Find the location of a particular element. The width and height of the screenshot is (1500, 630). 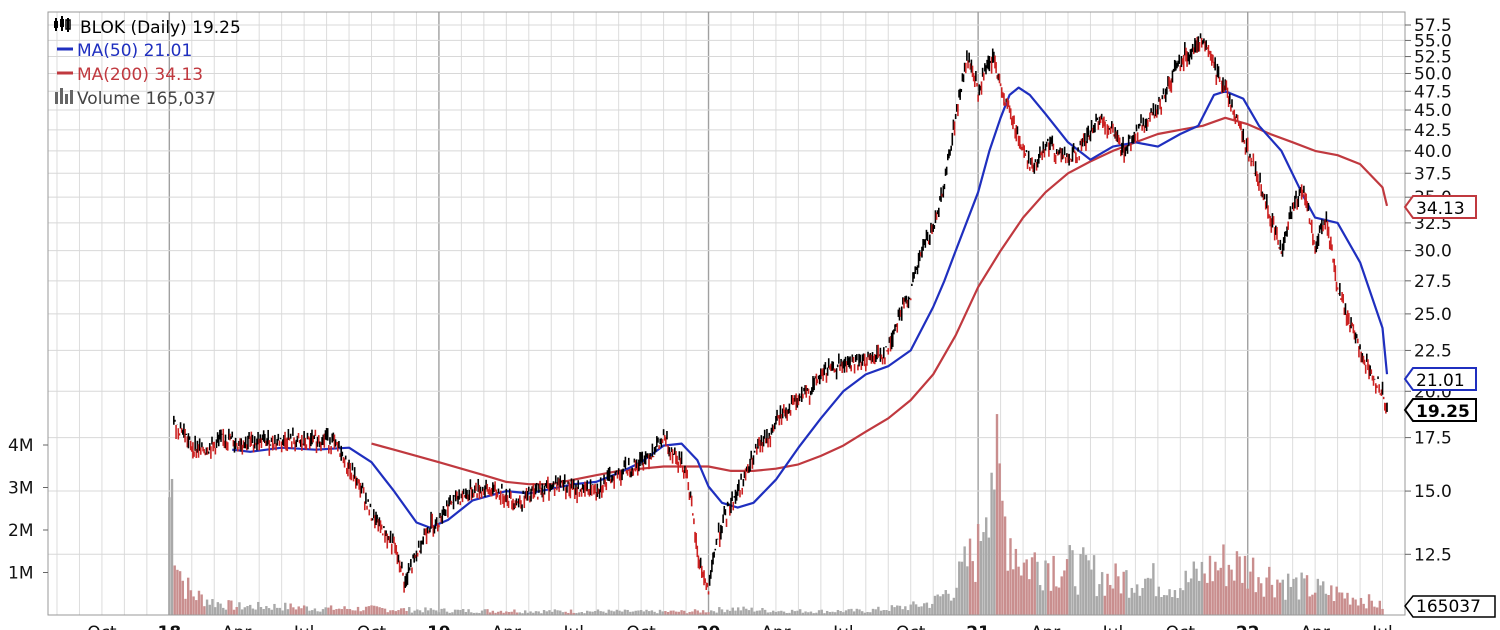

price-tick-label: 27.5 is located at coordinates (1433, 282).